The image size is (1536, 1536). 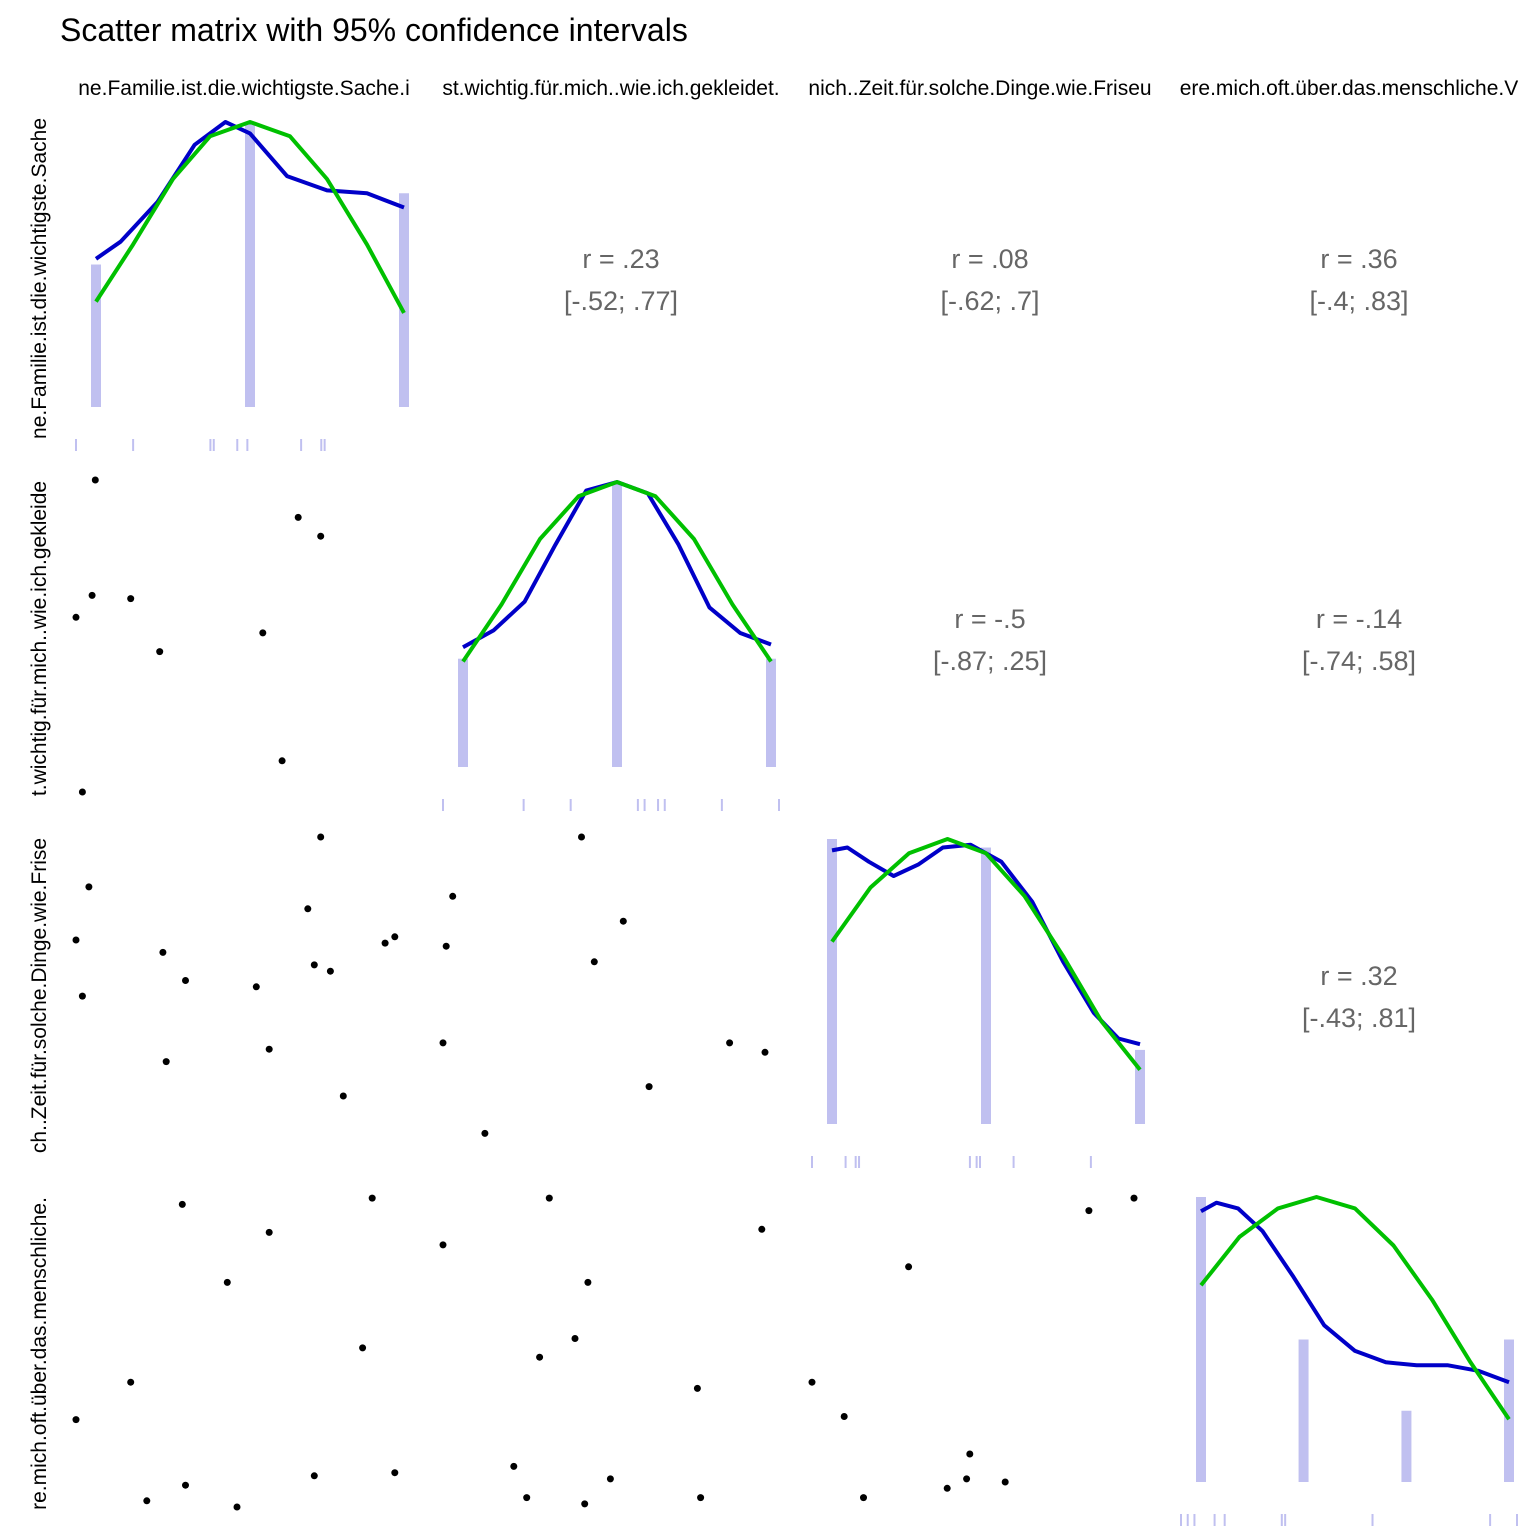 I want to click on correlation-panel: r = .36 [-.4; .83], so click(x=1358, y=280).